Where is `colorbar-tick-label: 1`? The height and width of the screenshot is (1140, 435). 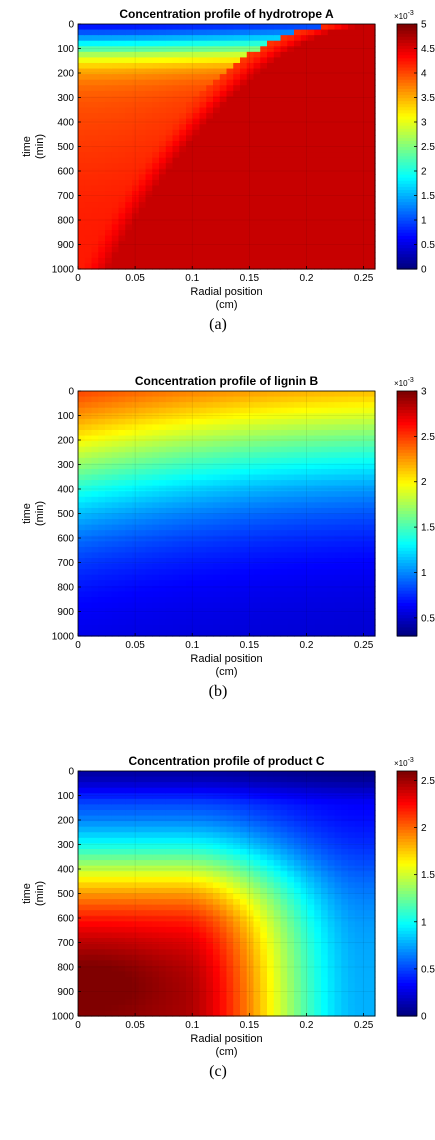 colorbar-tick-label: 1 is located at coordinates (424, 221).